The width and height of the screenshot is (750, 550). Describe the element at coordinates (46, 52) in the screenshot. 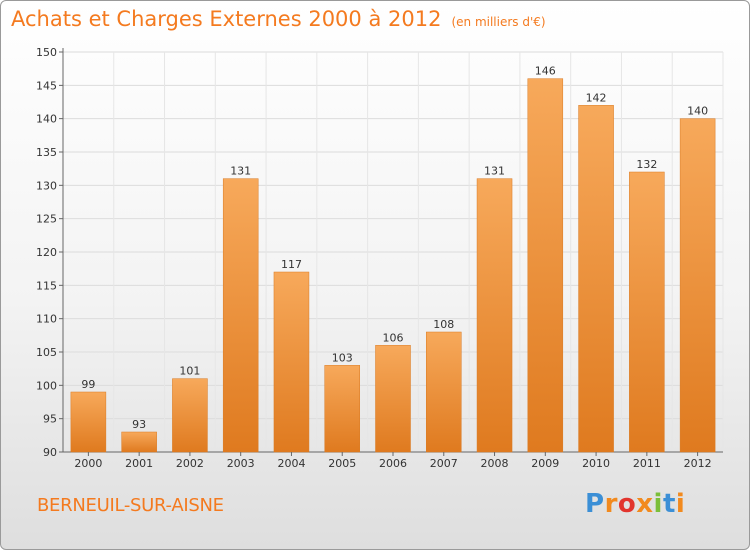

I see `y-tick-label: 150` at that location.